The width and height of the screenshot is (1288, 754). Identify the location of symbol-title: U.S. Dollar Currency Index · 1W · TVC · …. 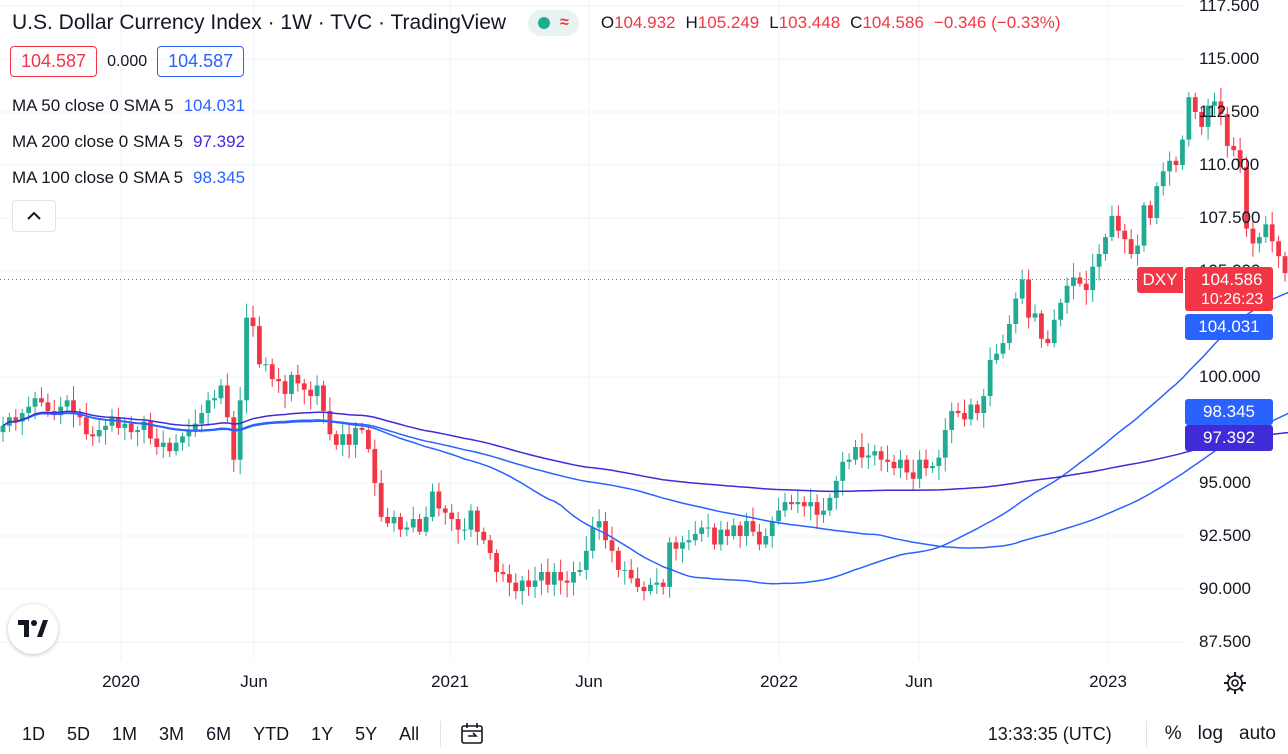
(259, 22).